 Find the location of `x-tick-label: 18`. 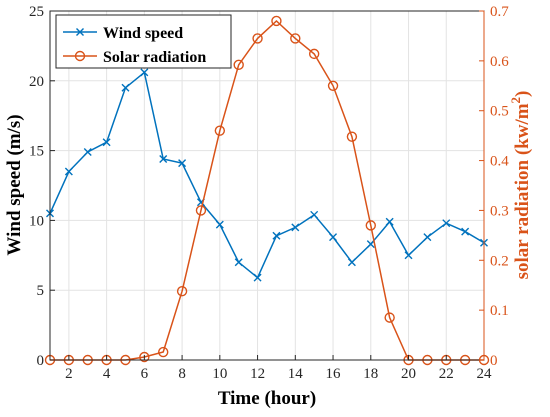

x-tick-label: 18 is located at coordinates (370, 374).